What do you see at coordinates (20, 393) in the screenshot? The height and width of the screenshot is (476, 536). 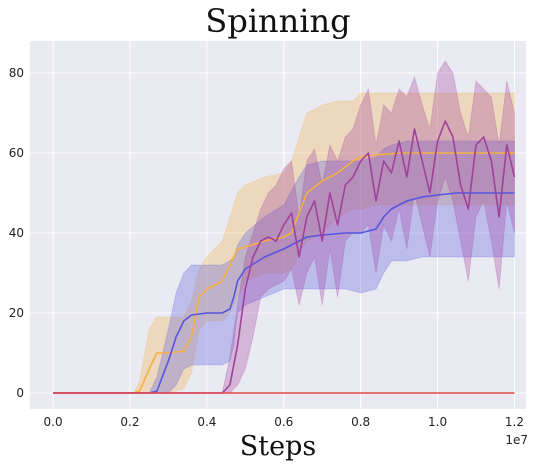 I see `y-tick-label: 0` at bounding box center [20, 393].